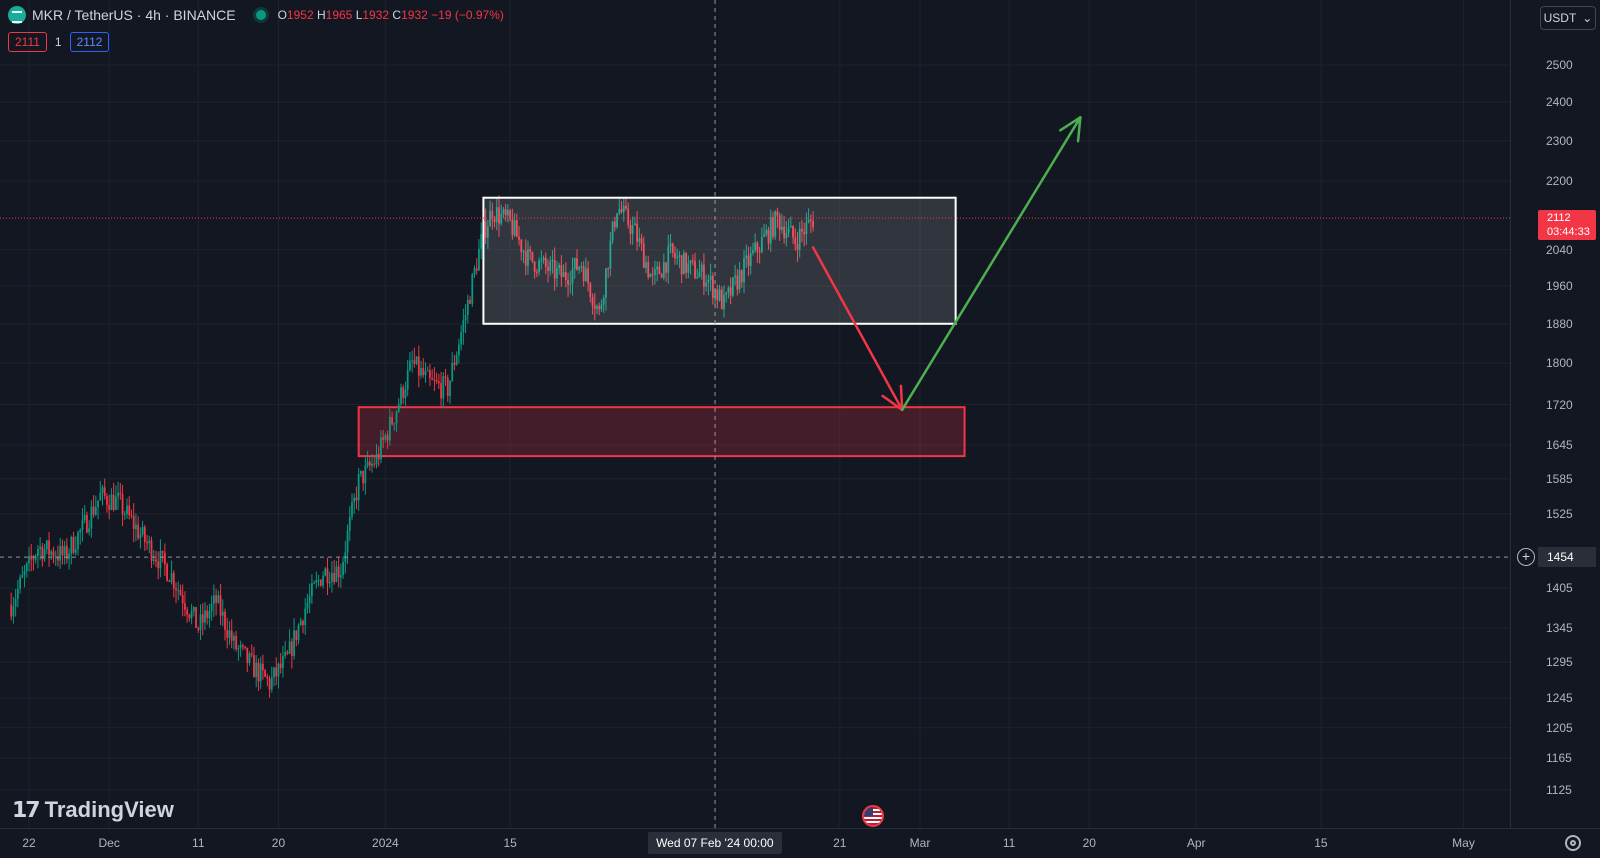 The image size is (1600, 858). I want to click on market-status-dot-icon, so click(260, 15).